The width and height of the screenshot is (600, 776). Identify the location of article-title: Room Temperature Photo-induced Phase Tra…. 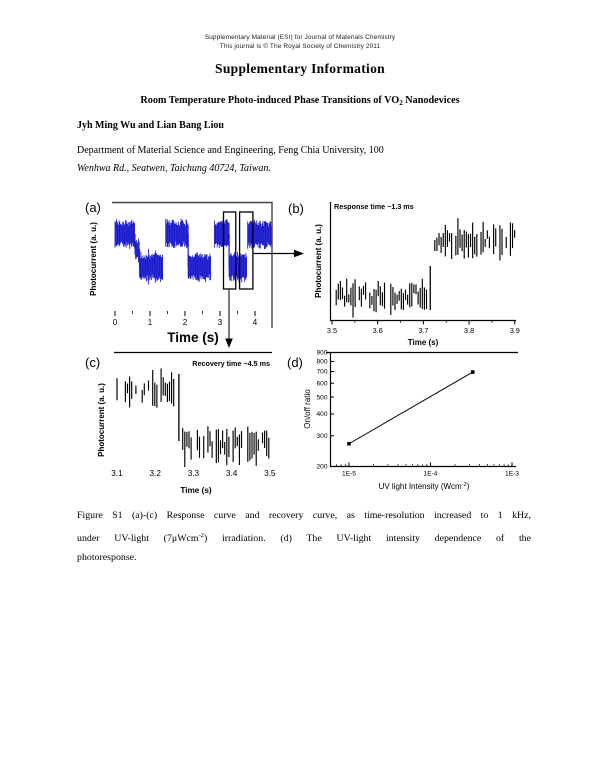
(300, 101).